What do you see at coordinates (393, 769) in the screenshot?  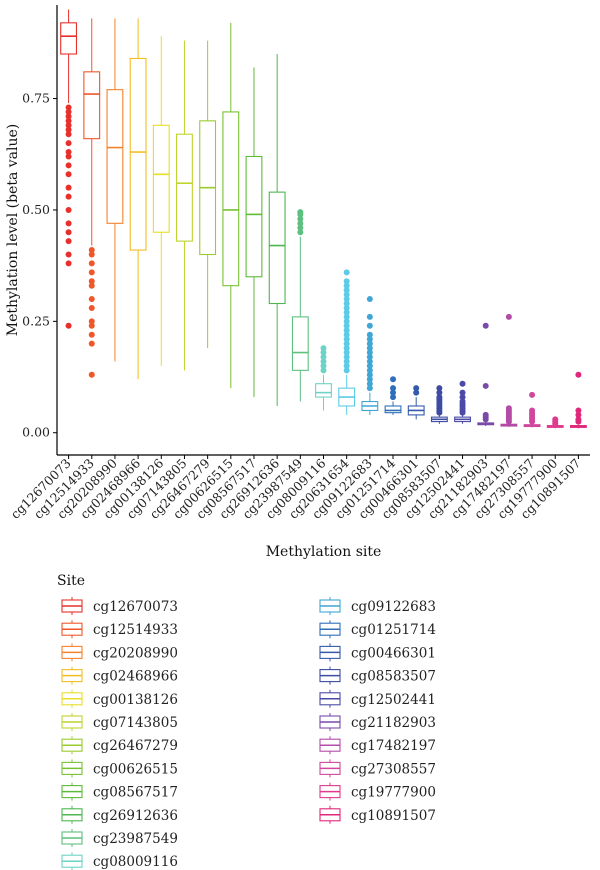 I see `legend-label: cg27308557` at bounding box center [393, 769].